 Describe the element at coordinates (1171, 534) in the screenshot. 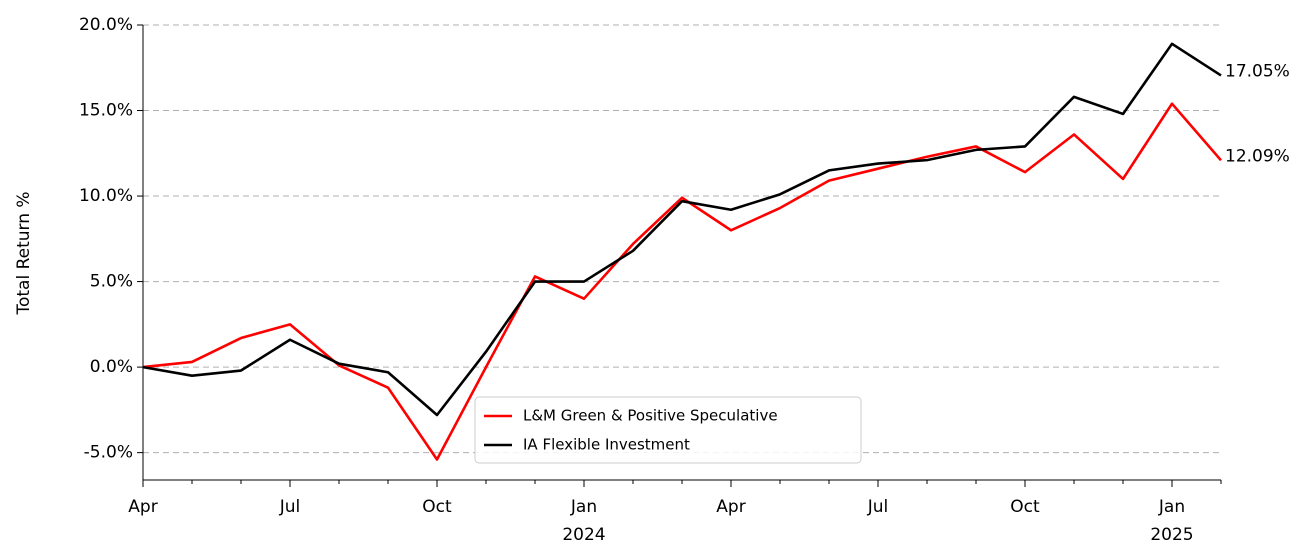

I see `x-year-label: 2025` at that location.